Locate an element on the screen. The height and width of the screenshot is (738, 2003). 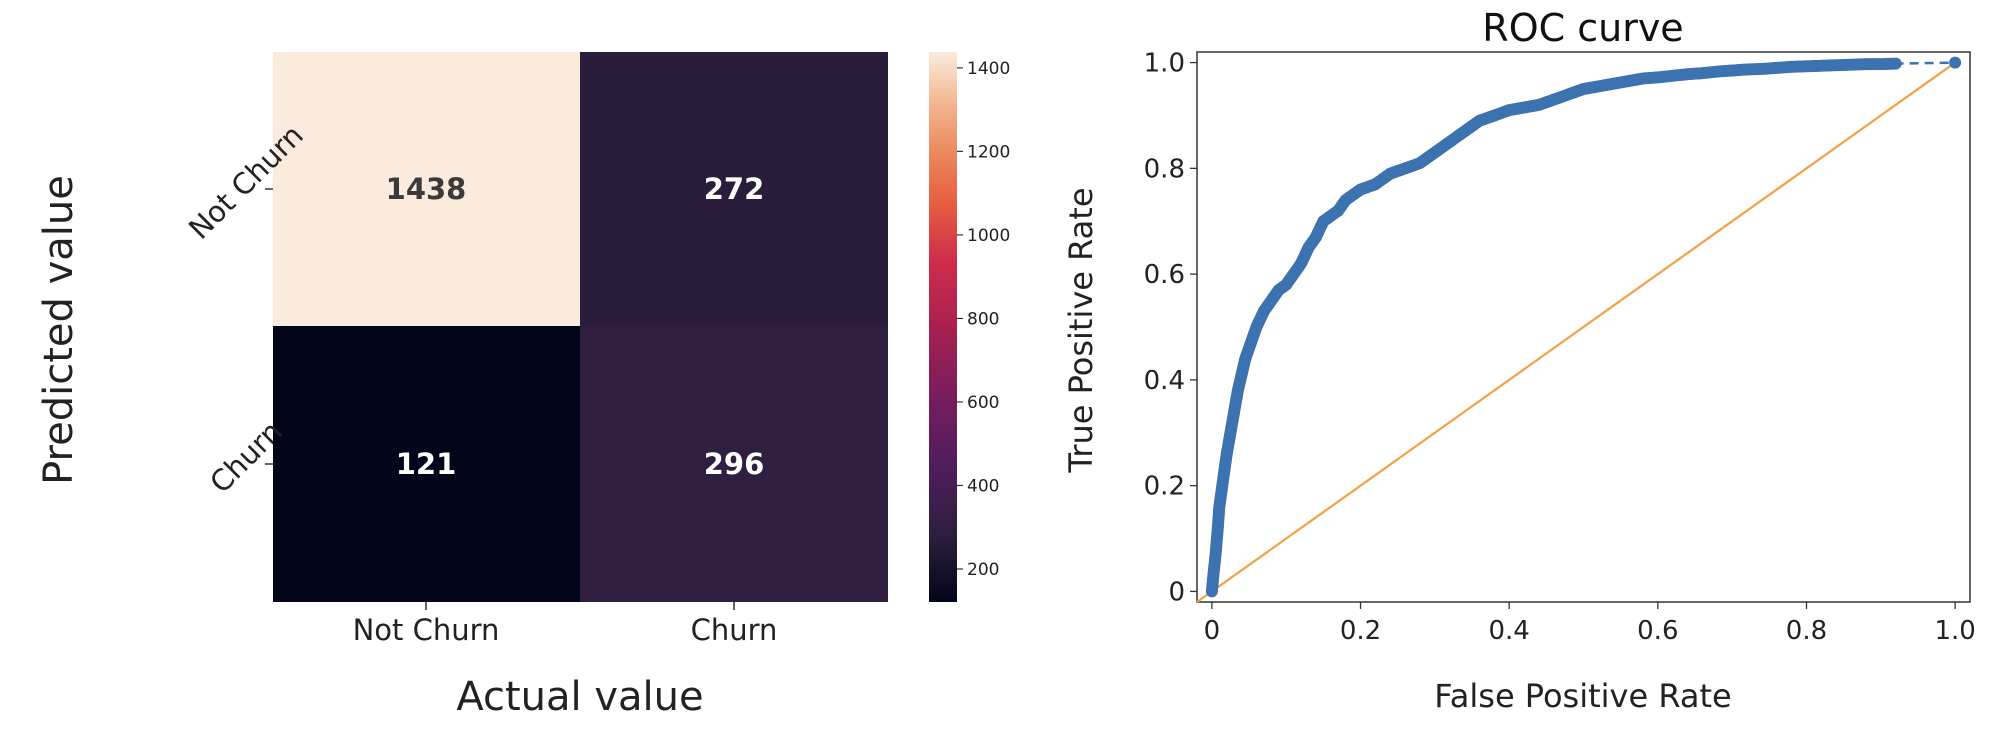
colorbar-gradient is located at coordinates (943, 327).